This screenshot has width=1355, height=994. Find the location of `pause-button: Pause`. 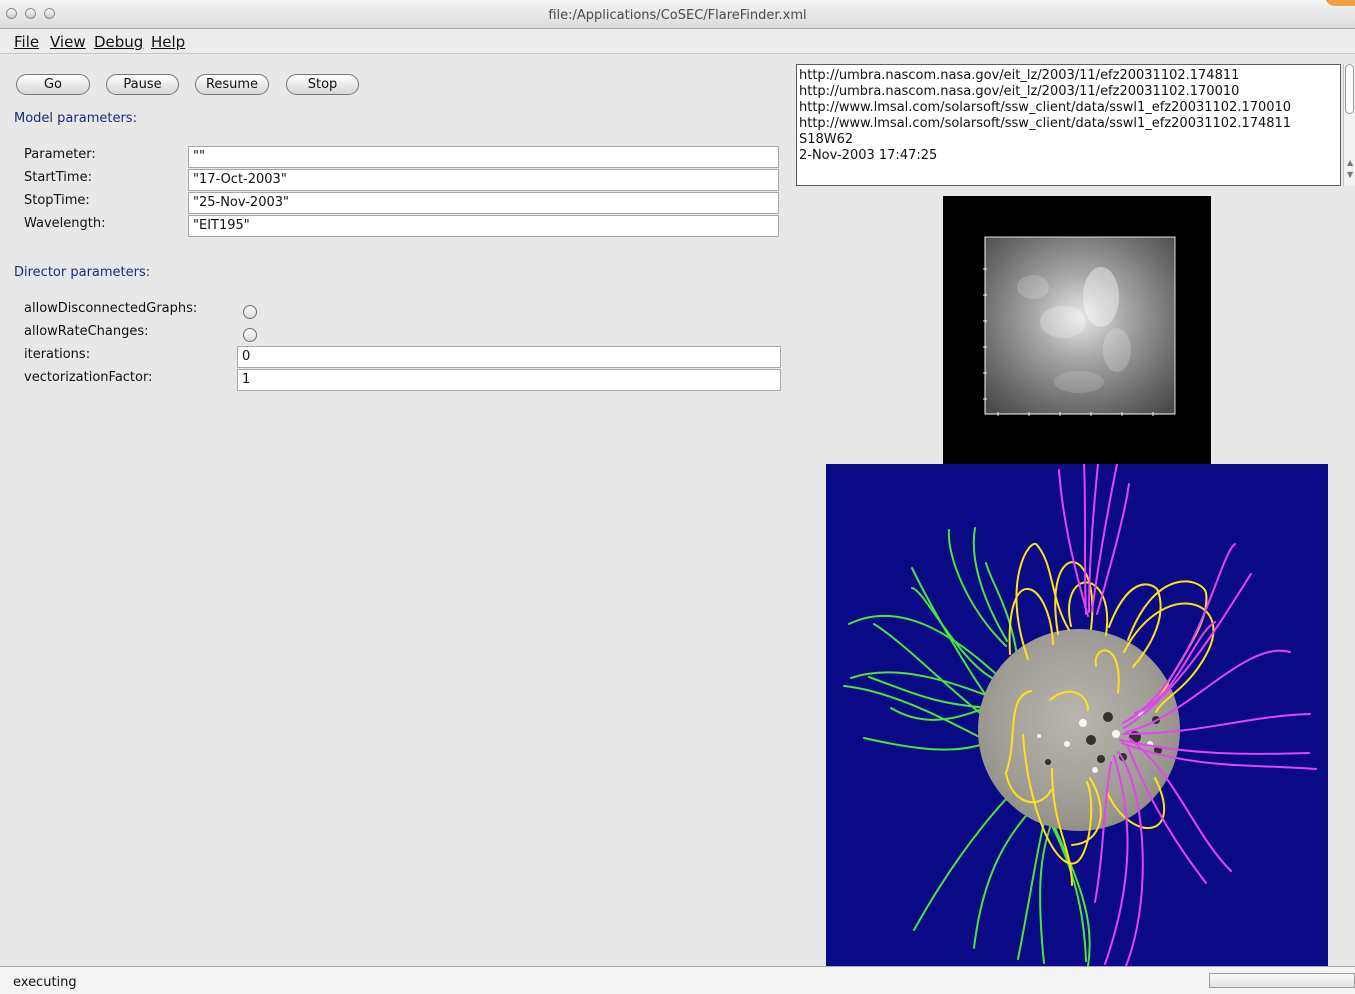

pause-button: Pause is located at coordinates (142, 84).